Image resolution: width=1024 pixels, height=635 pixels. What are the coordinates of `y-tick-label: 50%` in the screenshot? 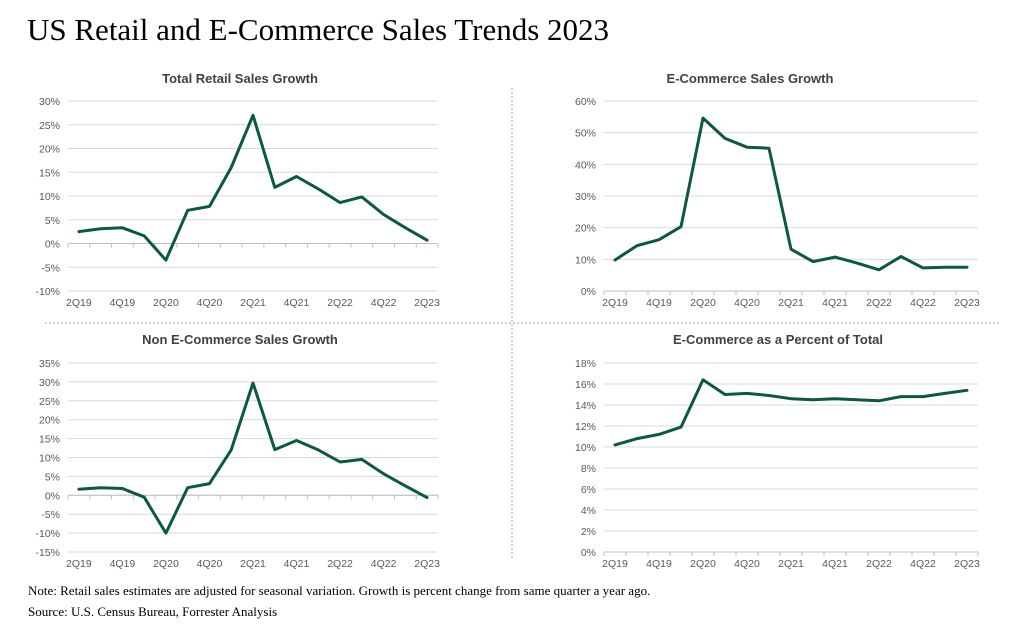 It's located at (585, 134).